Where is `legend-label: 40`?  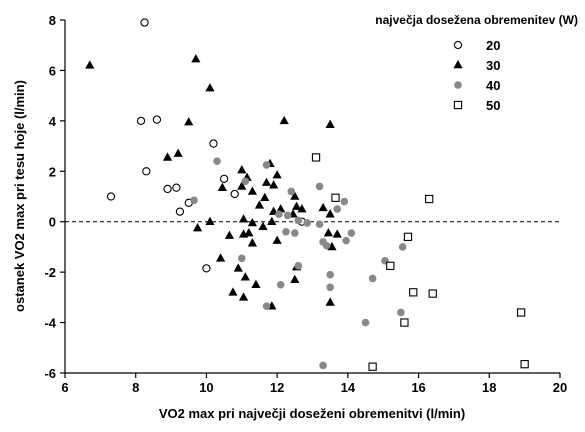
legend-label: 40 is located at coordinates (493, 85).